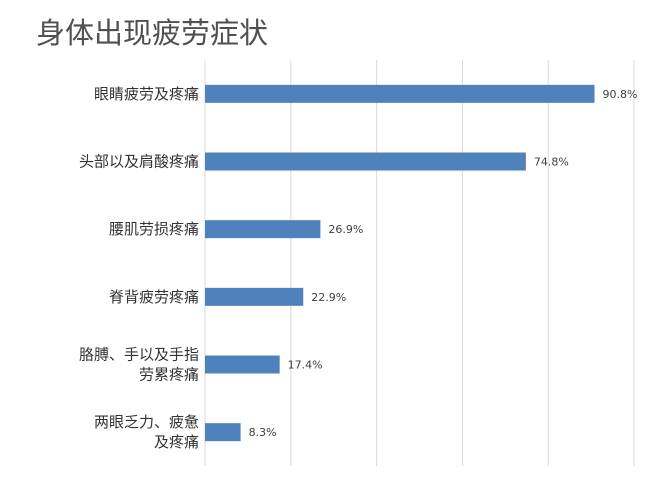 This screenshot has width=661, height=484. Describe the element at coordinates (169, 375) in the screenshot. I see `category-label: 劳累疼痛` at that location.